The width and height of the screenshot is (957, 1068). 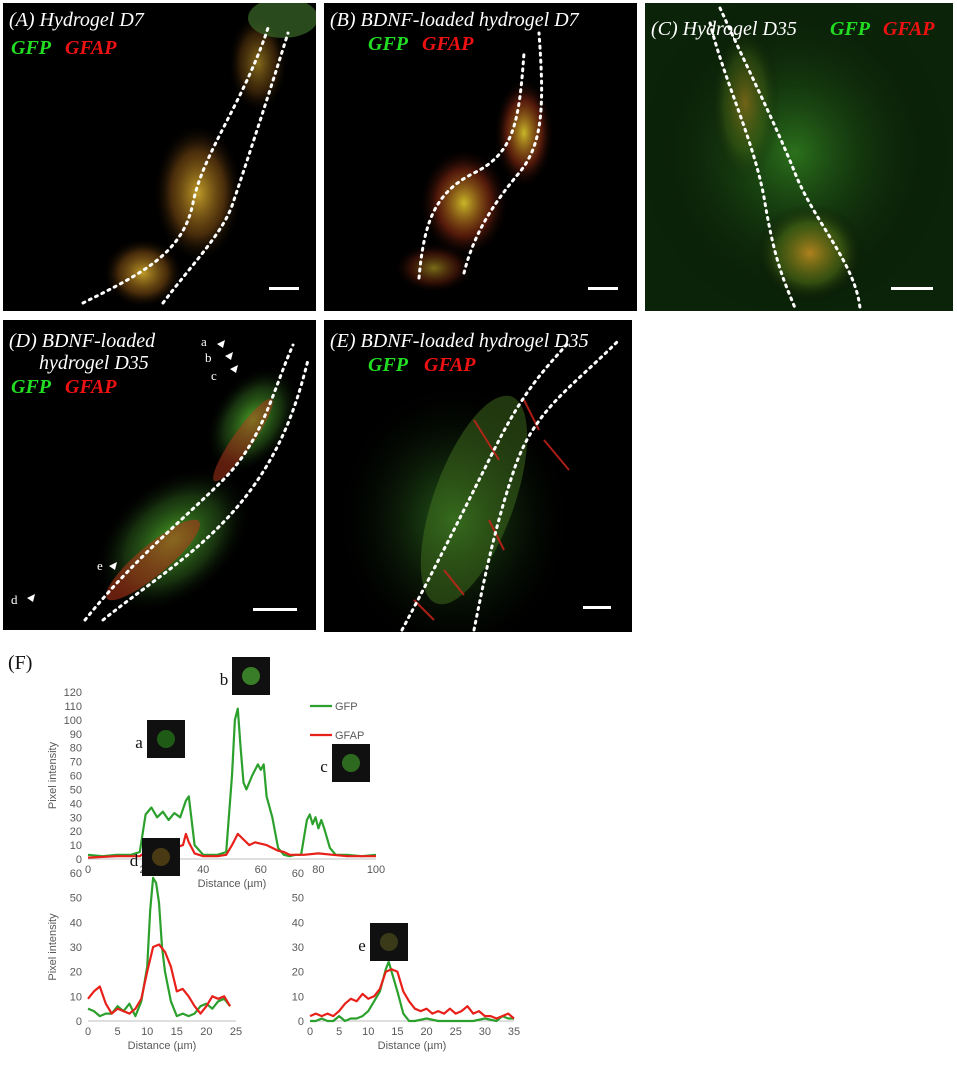 I want to click on panel-b: (B) BDNF-loaded hydrogel D7 GFP GFAP, so click(x=480, y=157).